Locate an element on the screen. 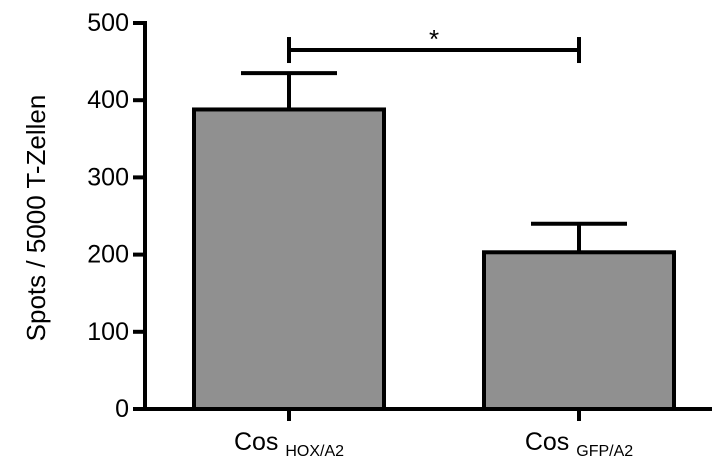 The width and height of the screenshot is (713, 464). significance-bracket: * is located at coordinates (434, 44).